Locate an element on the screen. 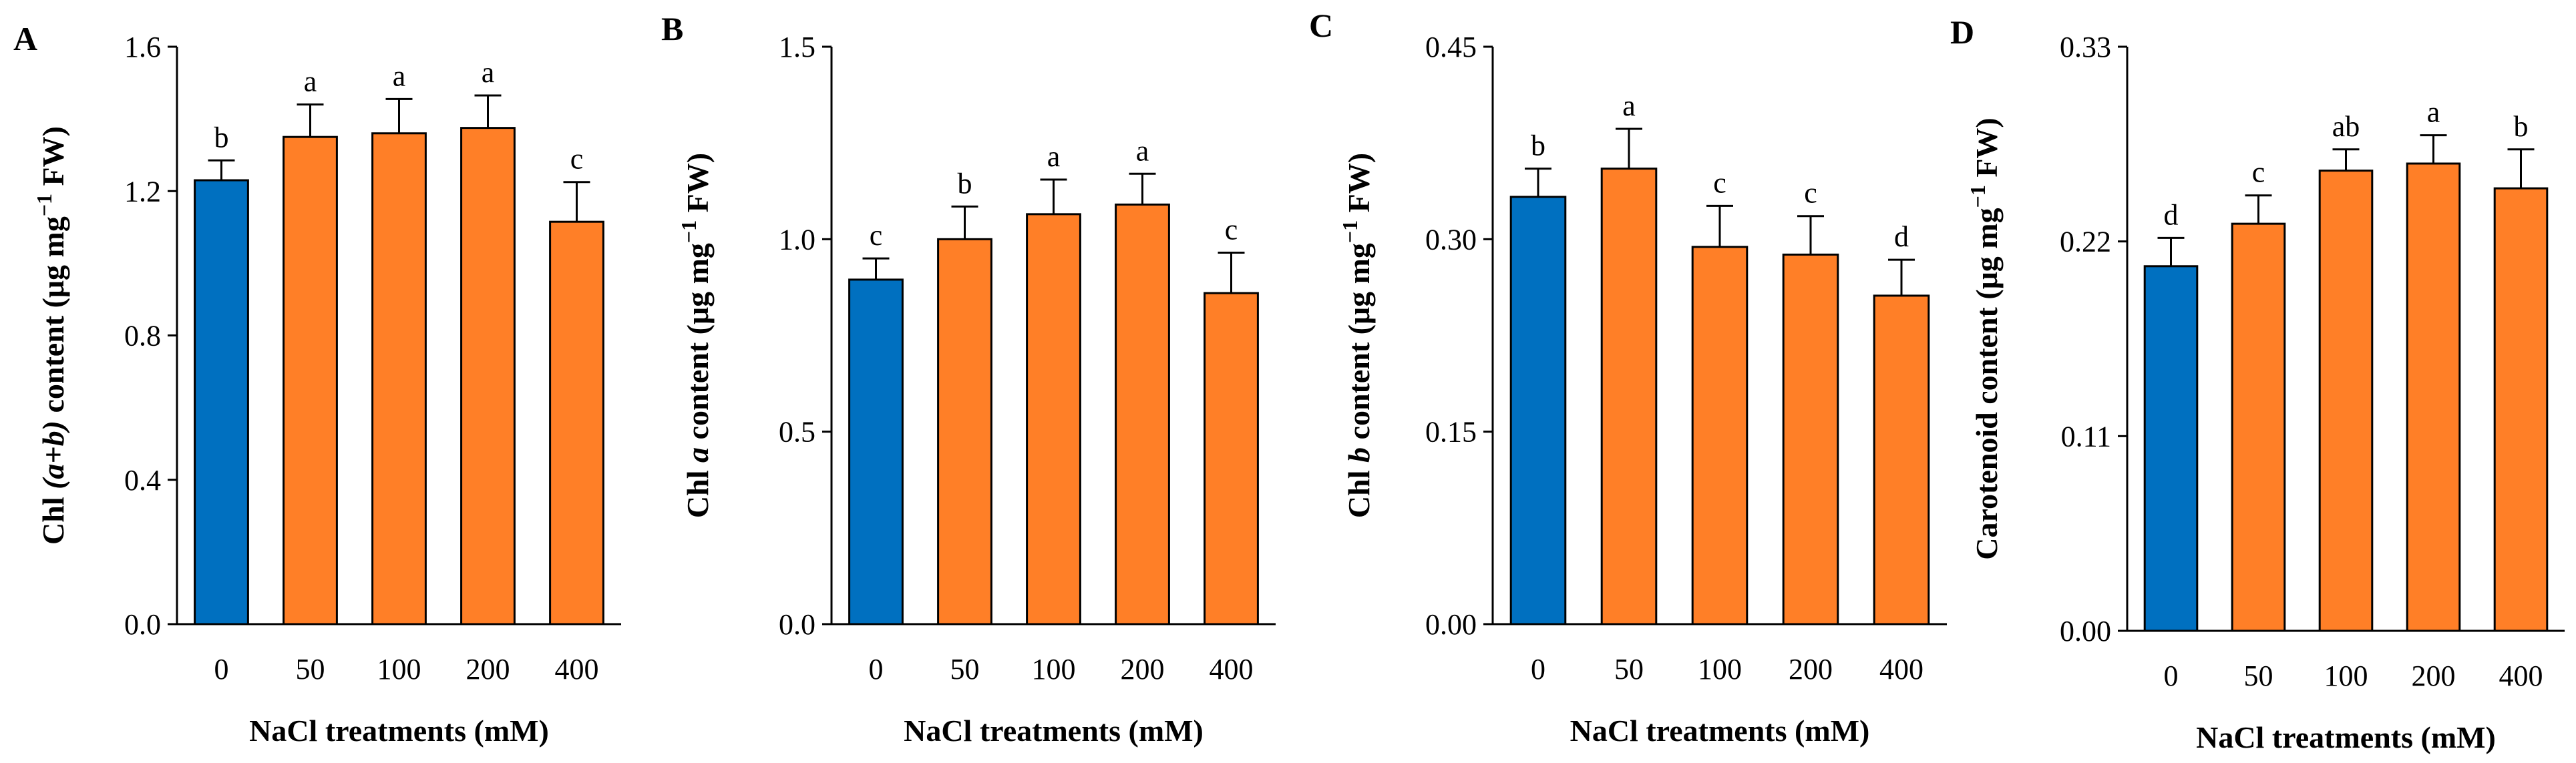 The image size is (2576, 763). significance-letter: ab is located at coordinates (2346, 126).